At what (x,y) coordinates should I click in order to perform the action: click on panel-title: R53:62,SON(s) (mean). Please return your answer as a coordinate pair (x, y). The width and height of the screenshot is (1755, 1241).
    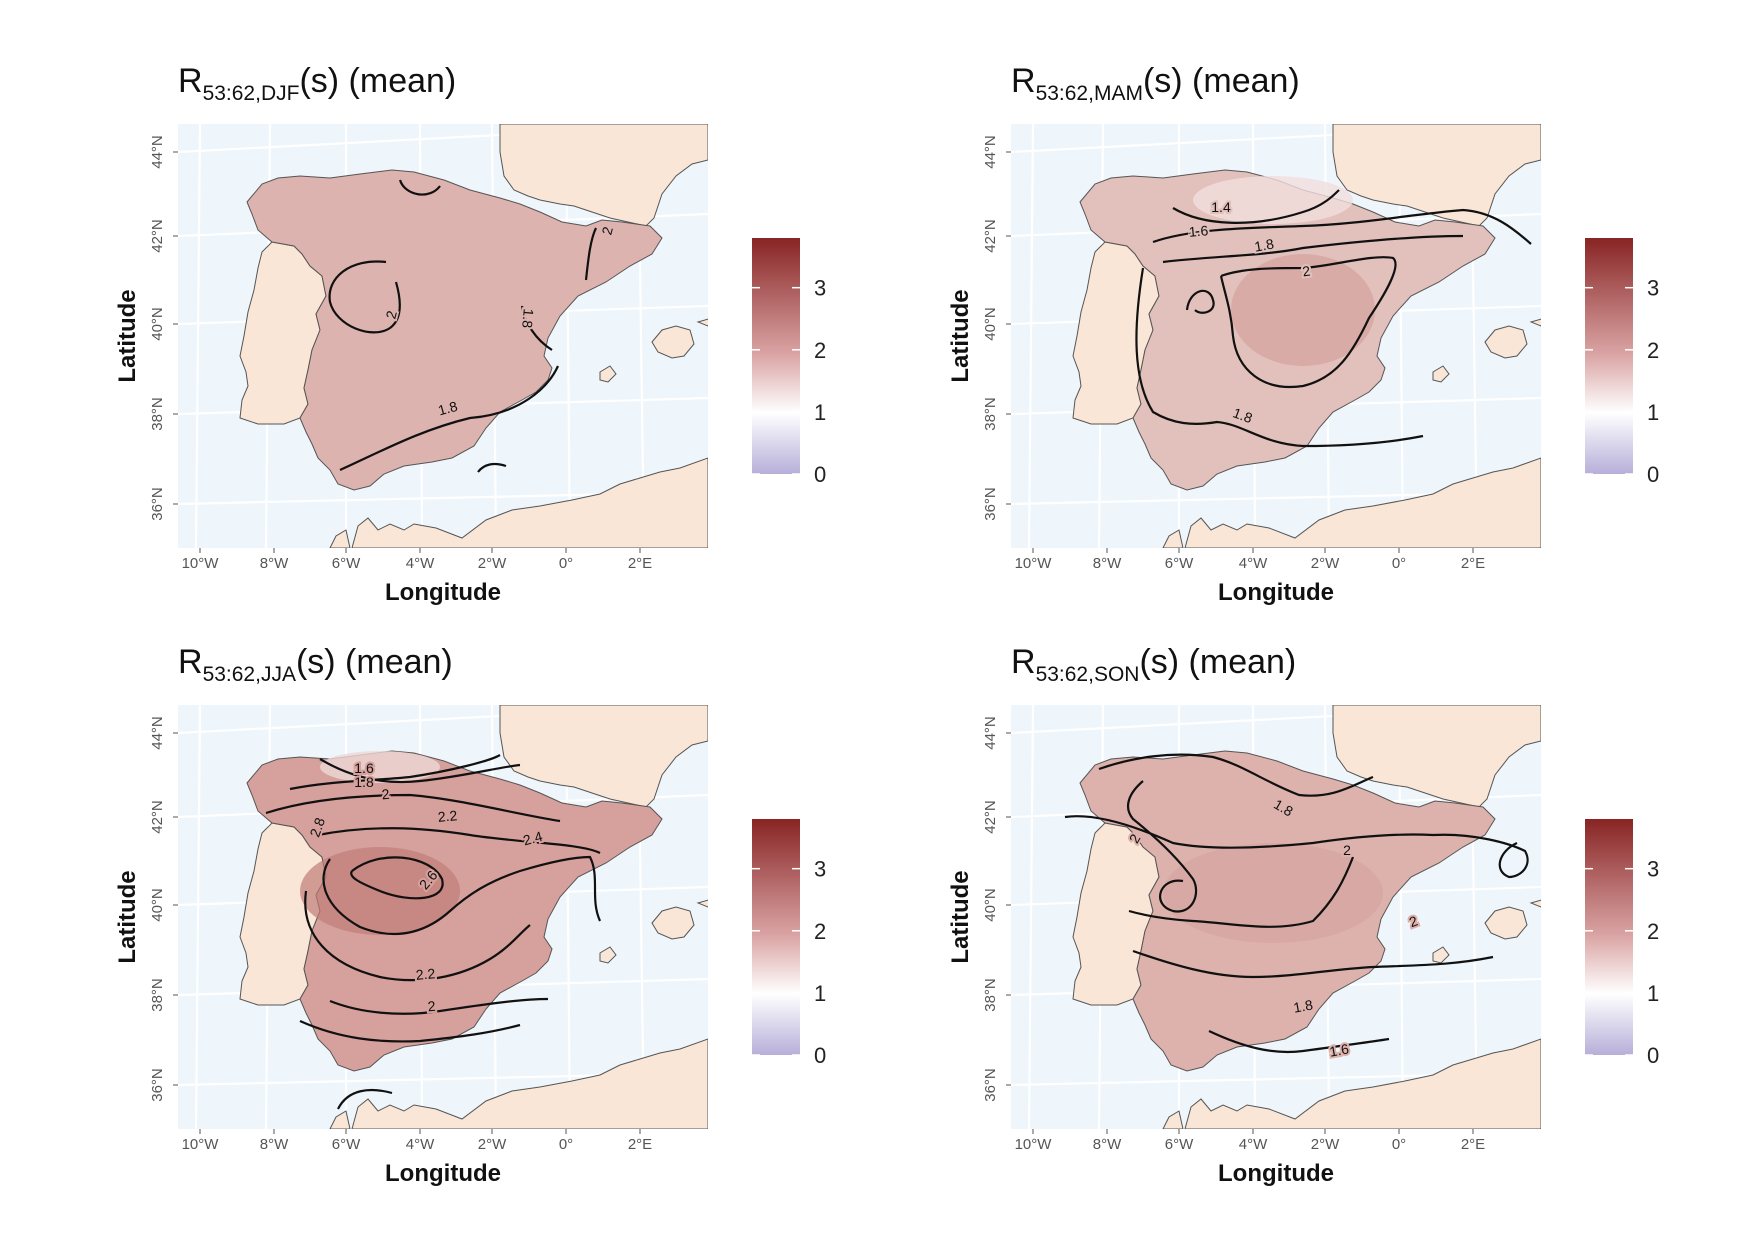
    Looking at the image, I should click on (1153, 664).